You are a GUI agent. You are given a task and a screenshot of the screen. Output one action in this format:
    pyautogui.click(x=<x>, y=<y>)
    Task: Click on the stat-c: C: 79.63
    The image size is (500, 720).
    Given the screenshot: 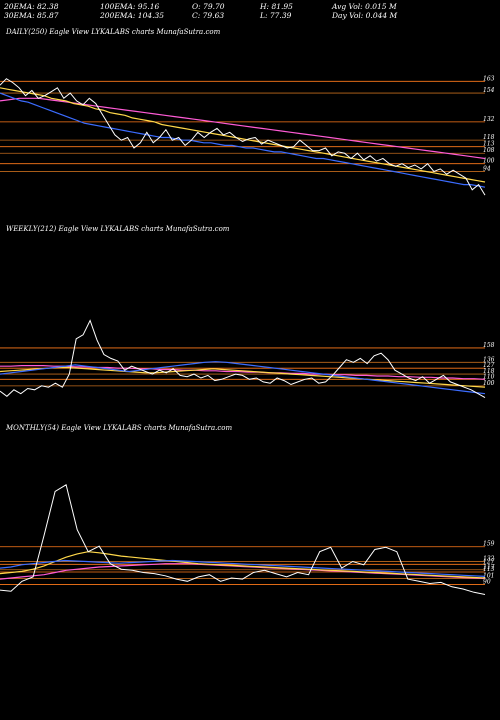 What is the action you would take?
    pyautogui.click(x=208, y=15)
    